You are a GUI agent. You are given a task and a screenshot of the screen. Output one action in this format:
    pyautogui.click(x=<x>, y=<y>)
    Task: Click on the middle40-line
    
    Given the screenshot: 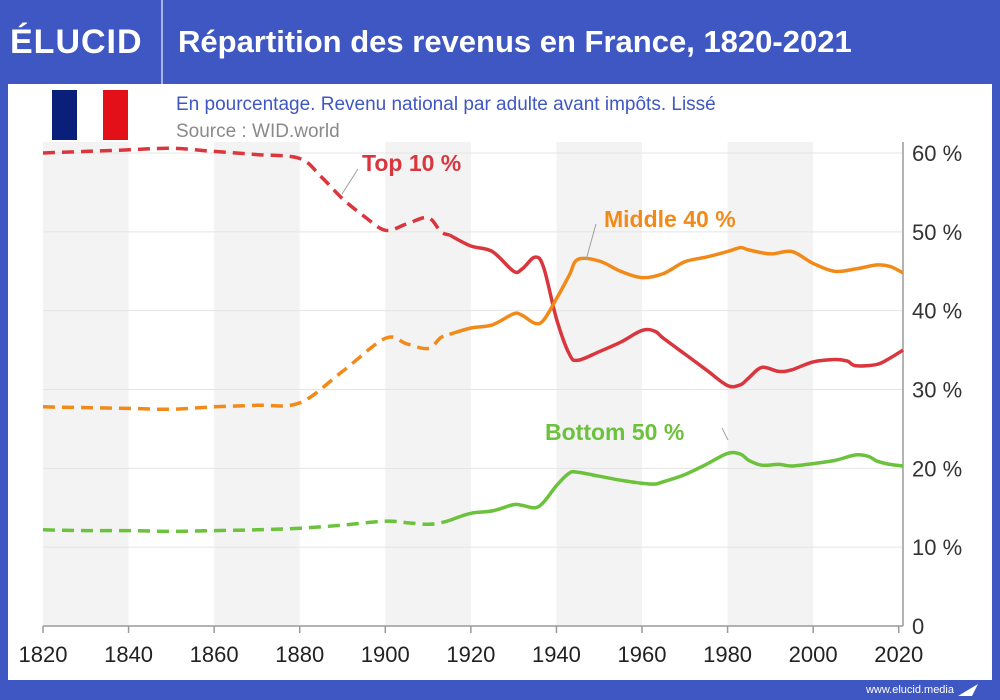 What is the action you would take?
    pyautogui.click(x=676, y=290)
    